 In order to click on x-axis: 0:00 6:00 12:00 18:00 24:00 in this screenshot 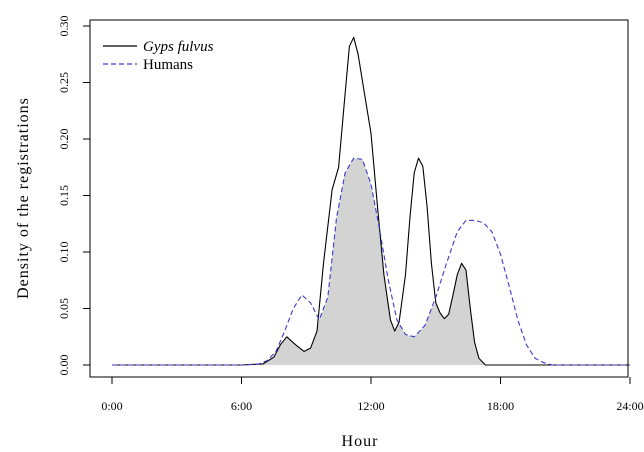, I will do `click(372, 395)`.